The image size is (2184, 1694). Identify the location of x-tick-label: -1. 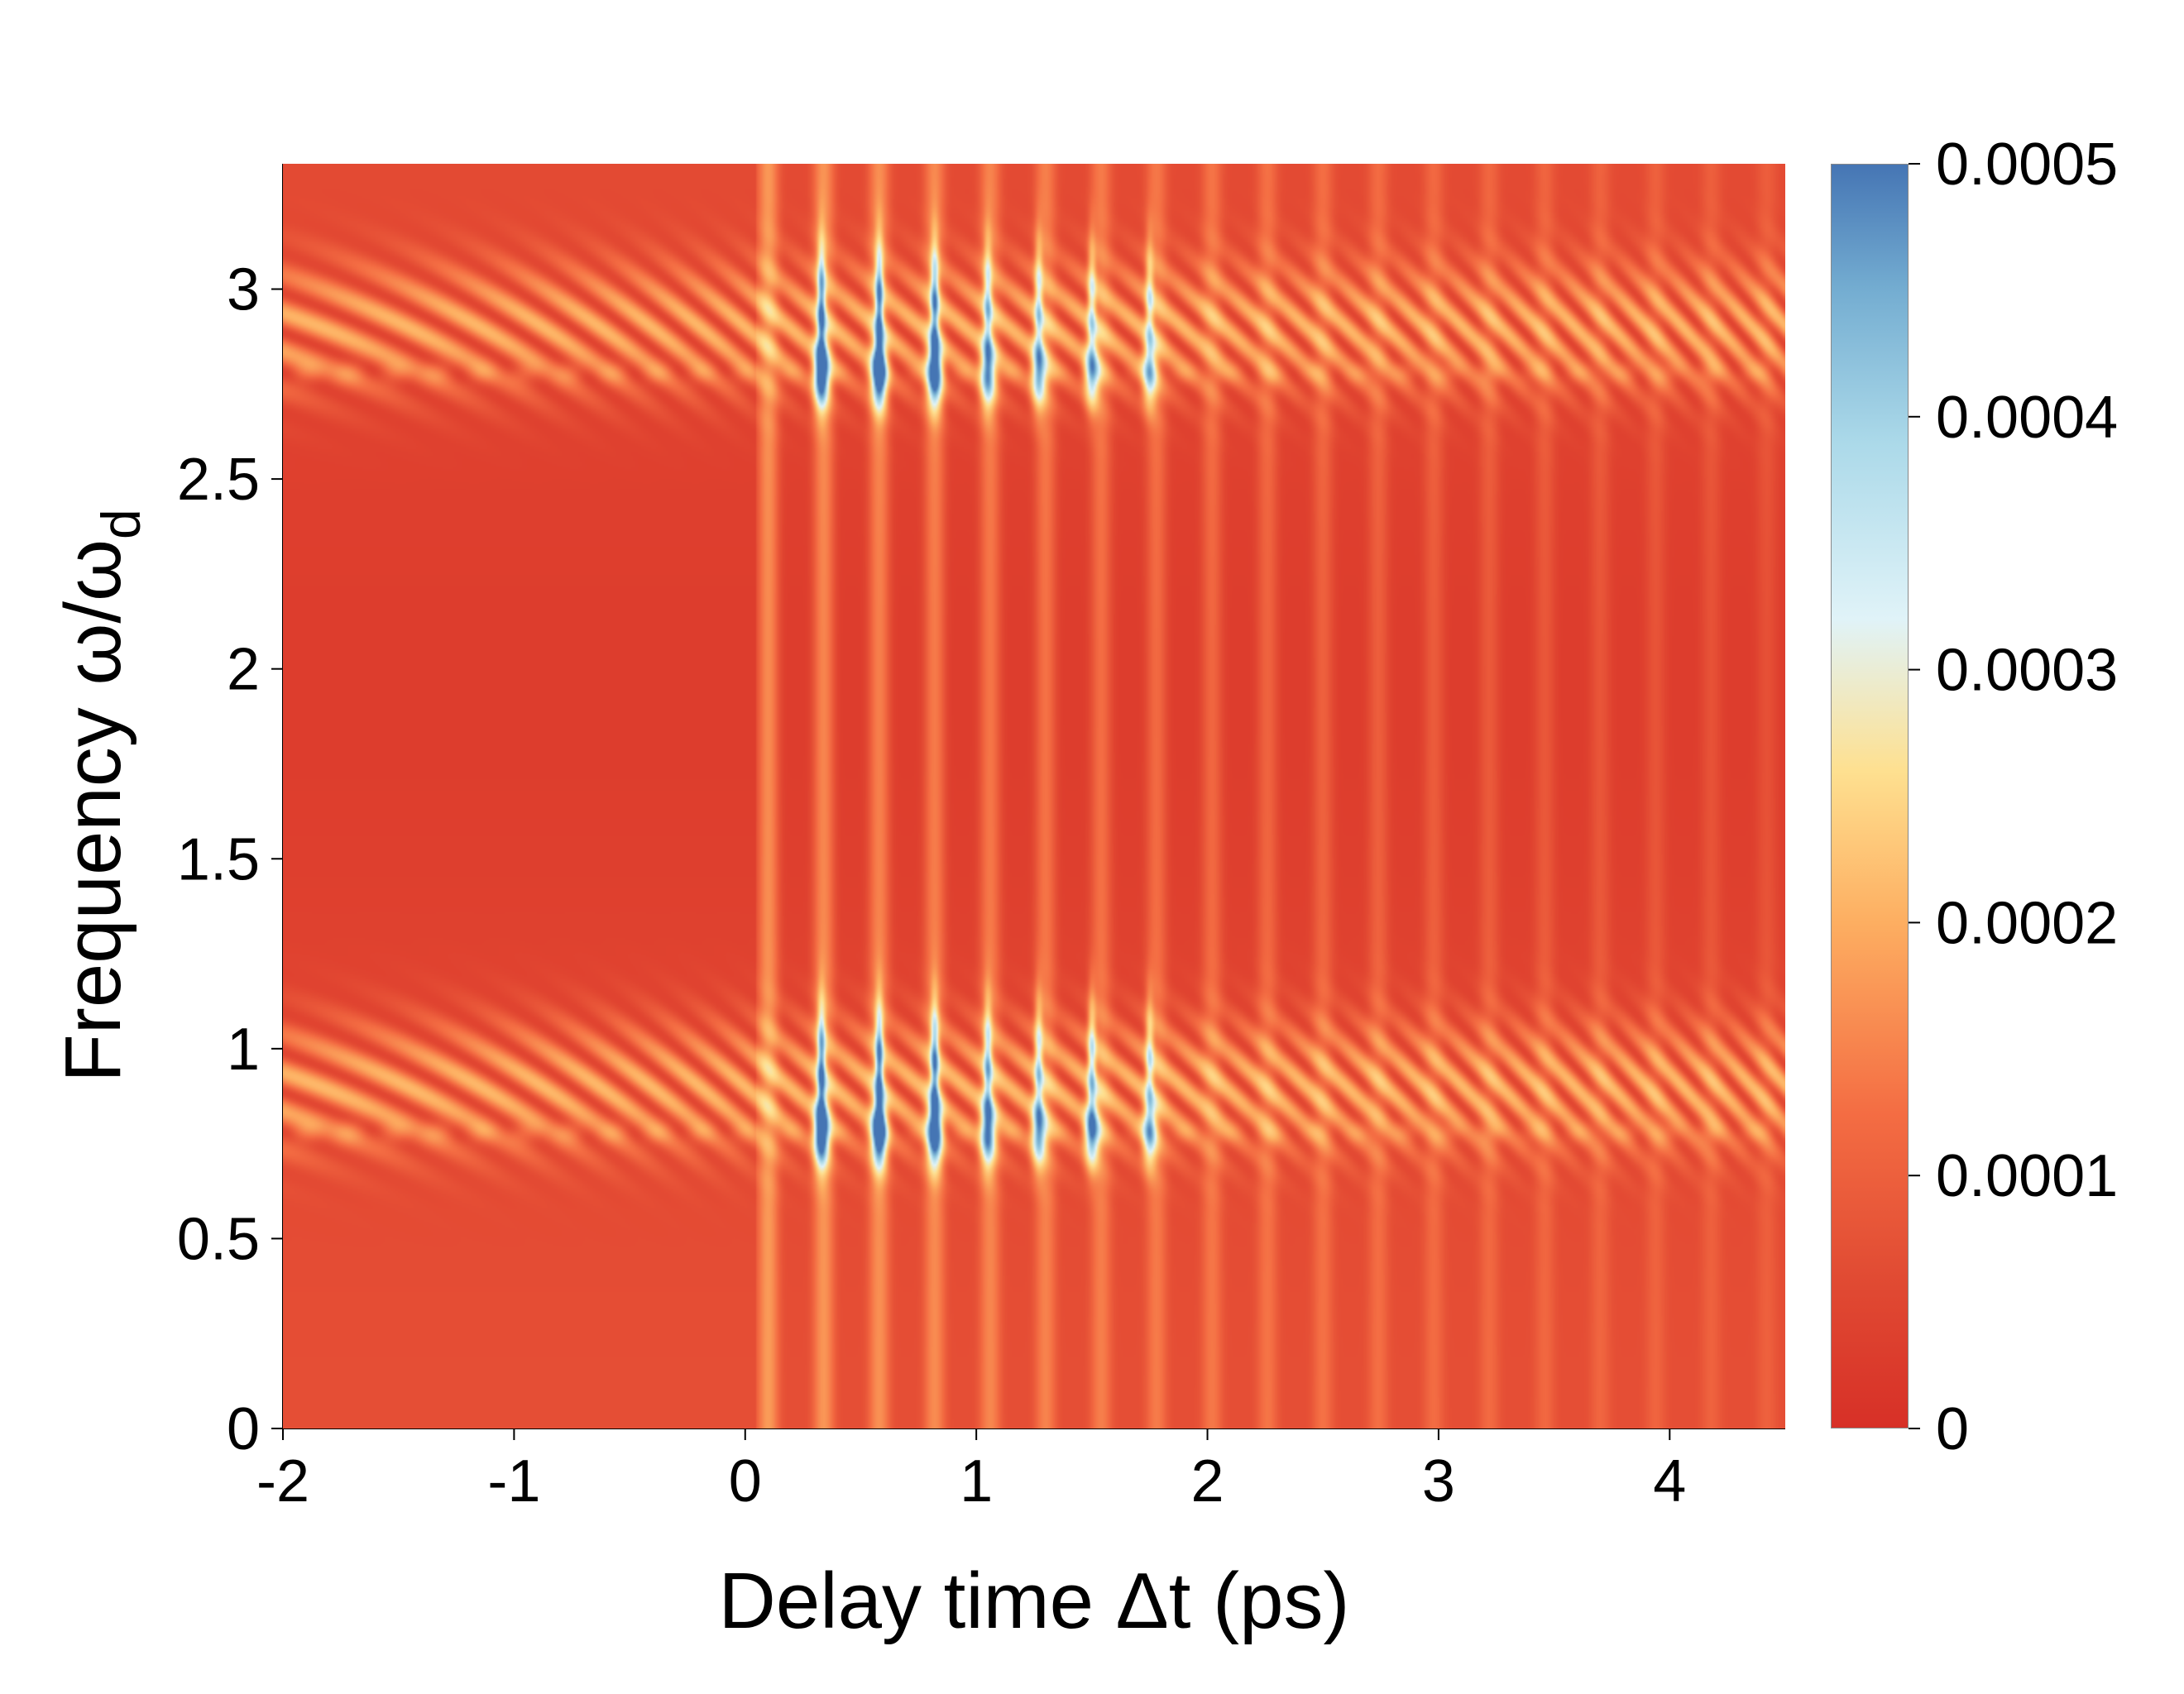
(513, 1481).